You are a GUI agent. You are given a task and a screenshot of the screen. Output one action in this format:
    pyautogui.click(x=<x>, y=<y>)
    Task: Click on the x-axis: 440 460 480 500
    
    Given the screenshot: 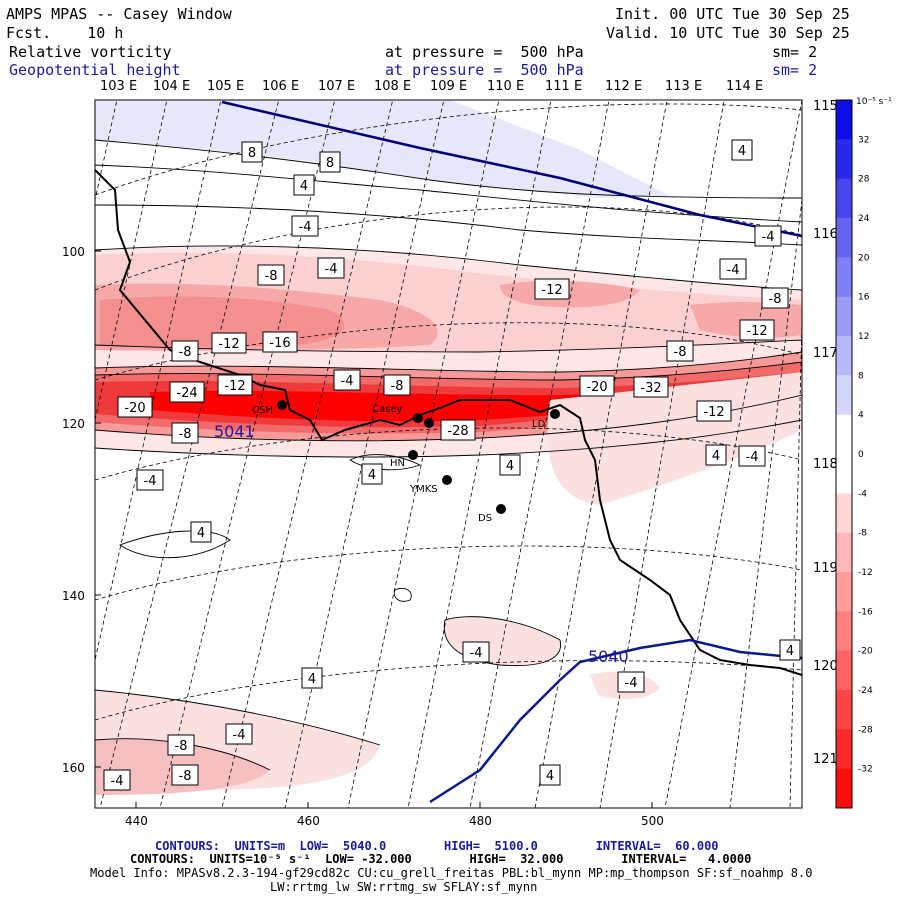 What is the action you would take?
    pyautogui.click(x=394, y=815)
    